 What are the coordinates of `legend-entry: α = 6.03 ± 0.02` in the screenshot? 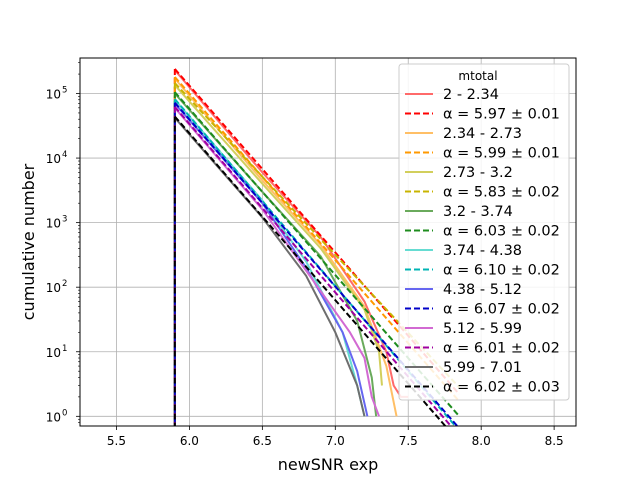 It's located at (501, 232).